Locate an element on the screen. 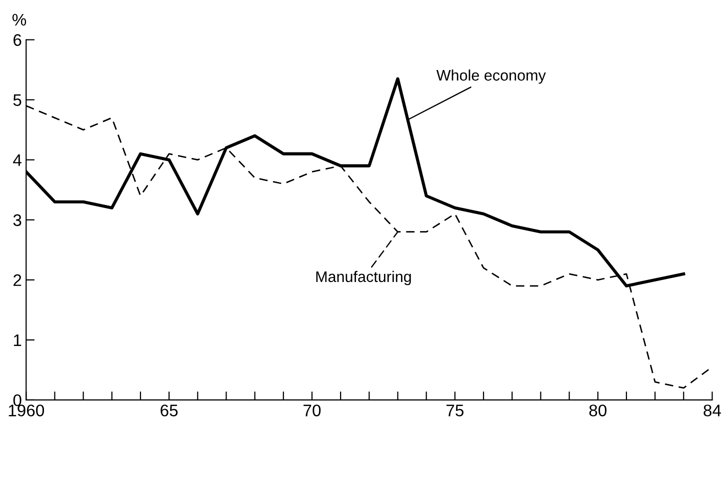 The height and width of the screenshot is (479, 726). y-axis-title: % is located at coordinates (19, 20).